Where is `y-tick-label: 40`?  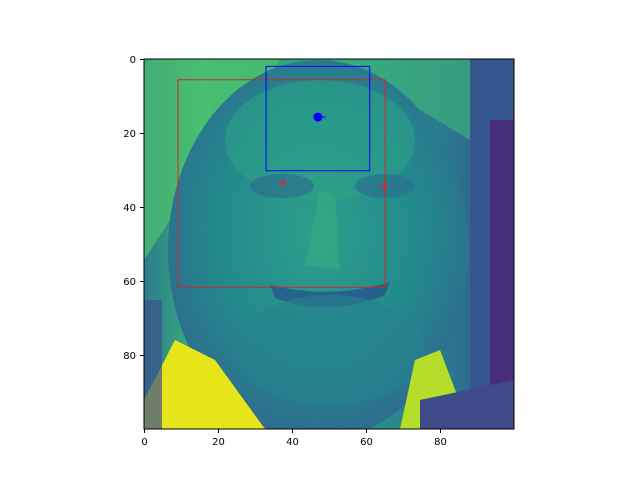
y-tick-label: 40 is located at coordinates (129, 208).